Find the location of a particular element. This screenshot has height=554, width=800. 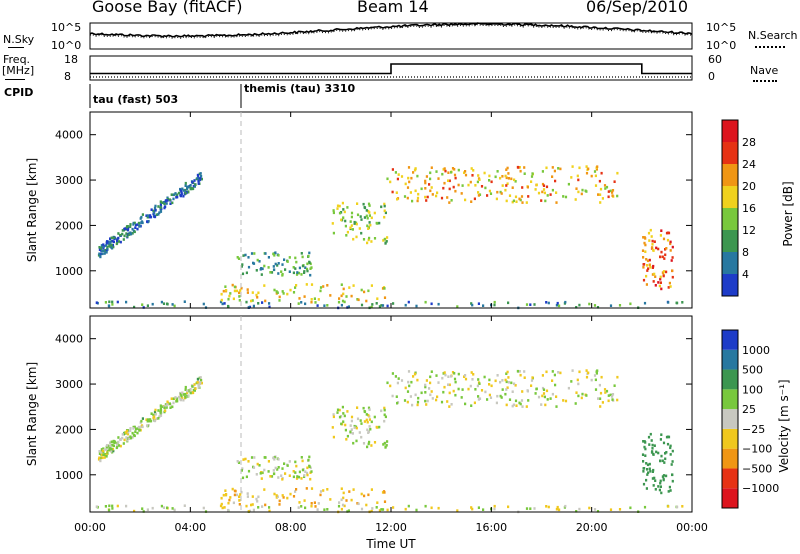

colorbar-swatch is located at coordinates (730, 458).